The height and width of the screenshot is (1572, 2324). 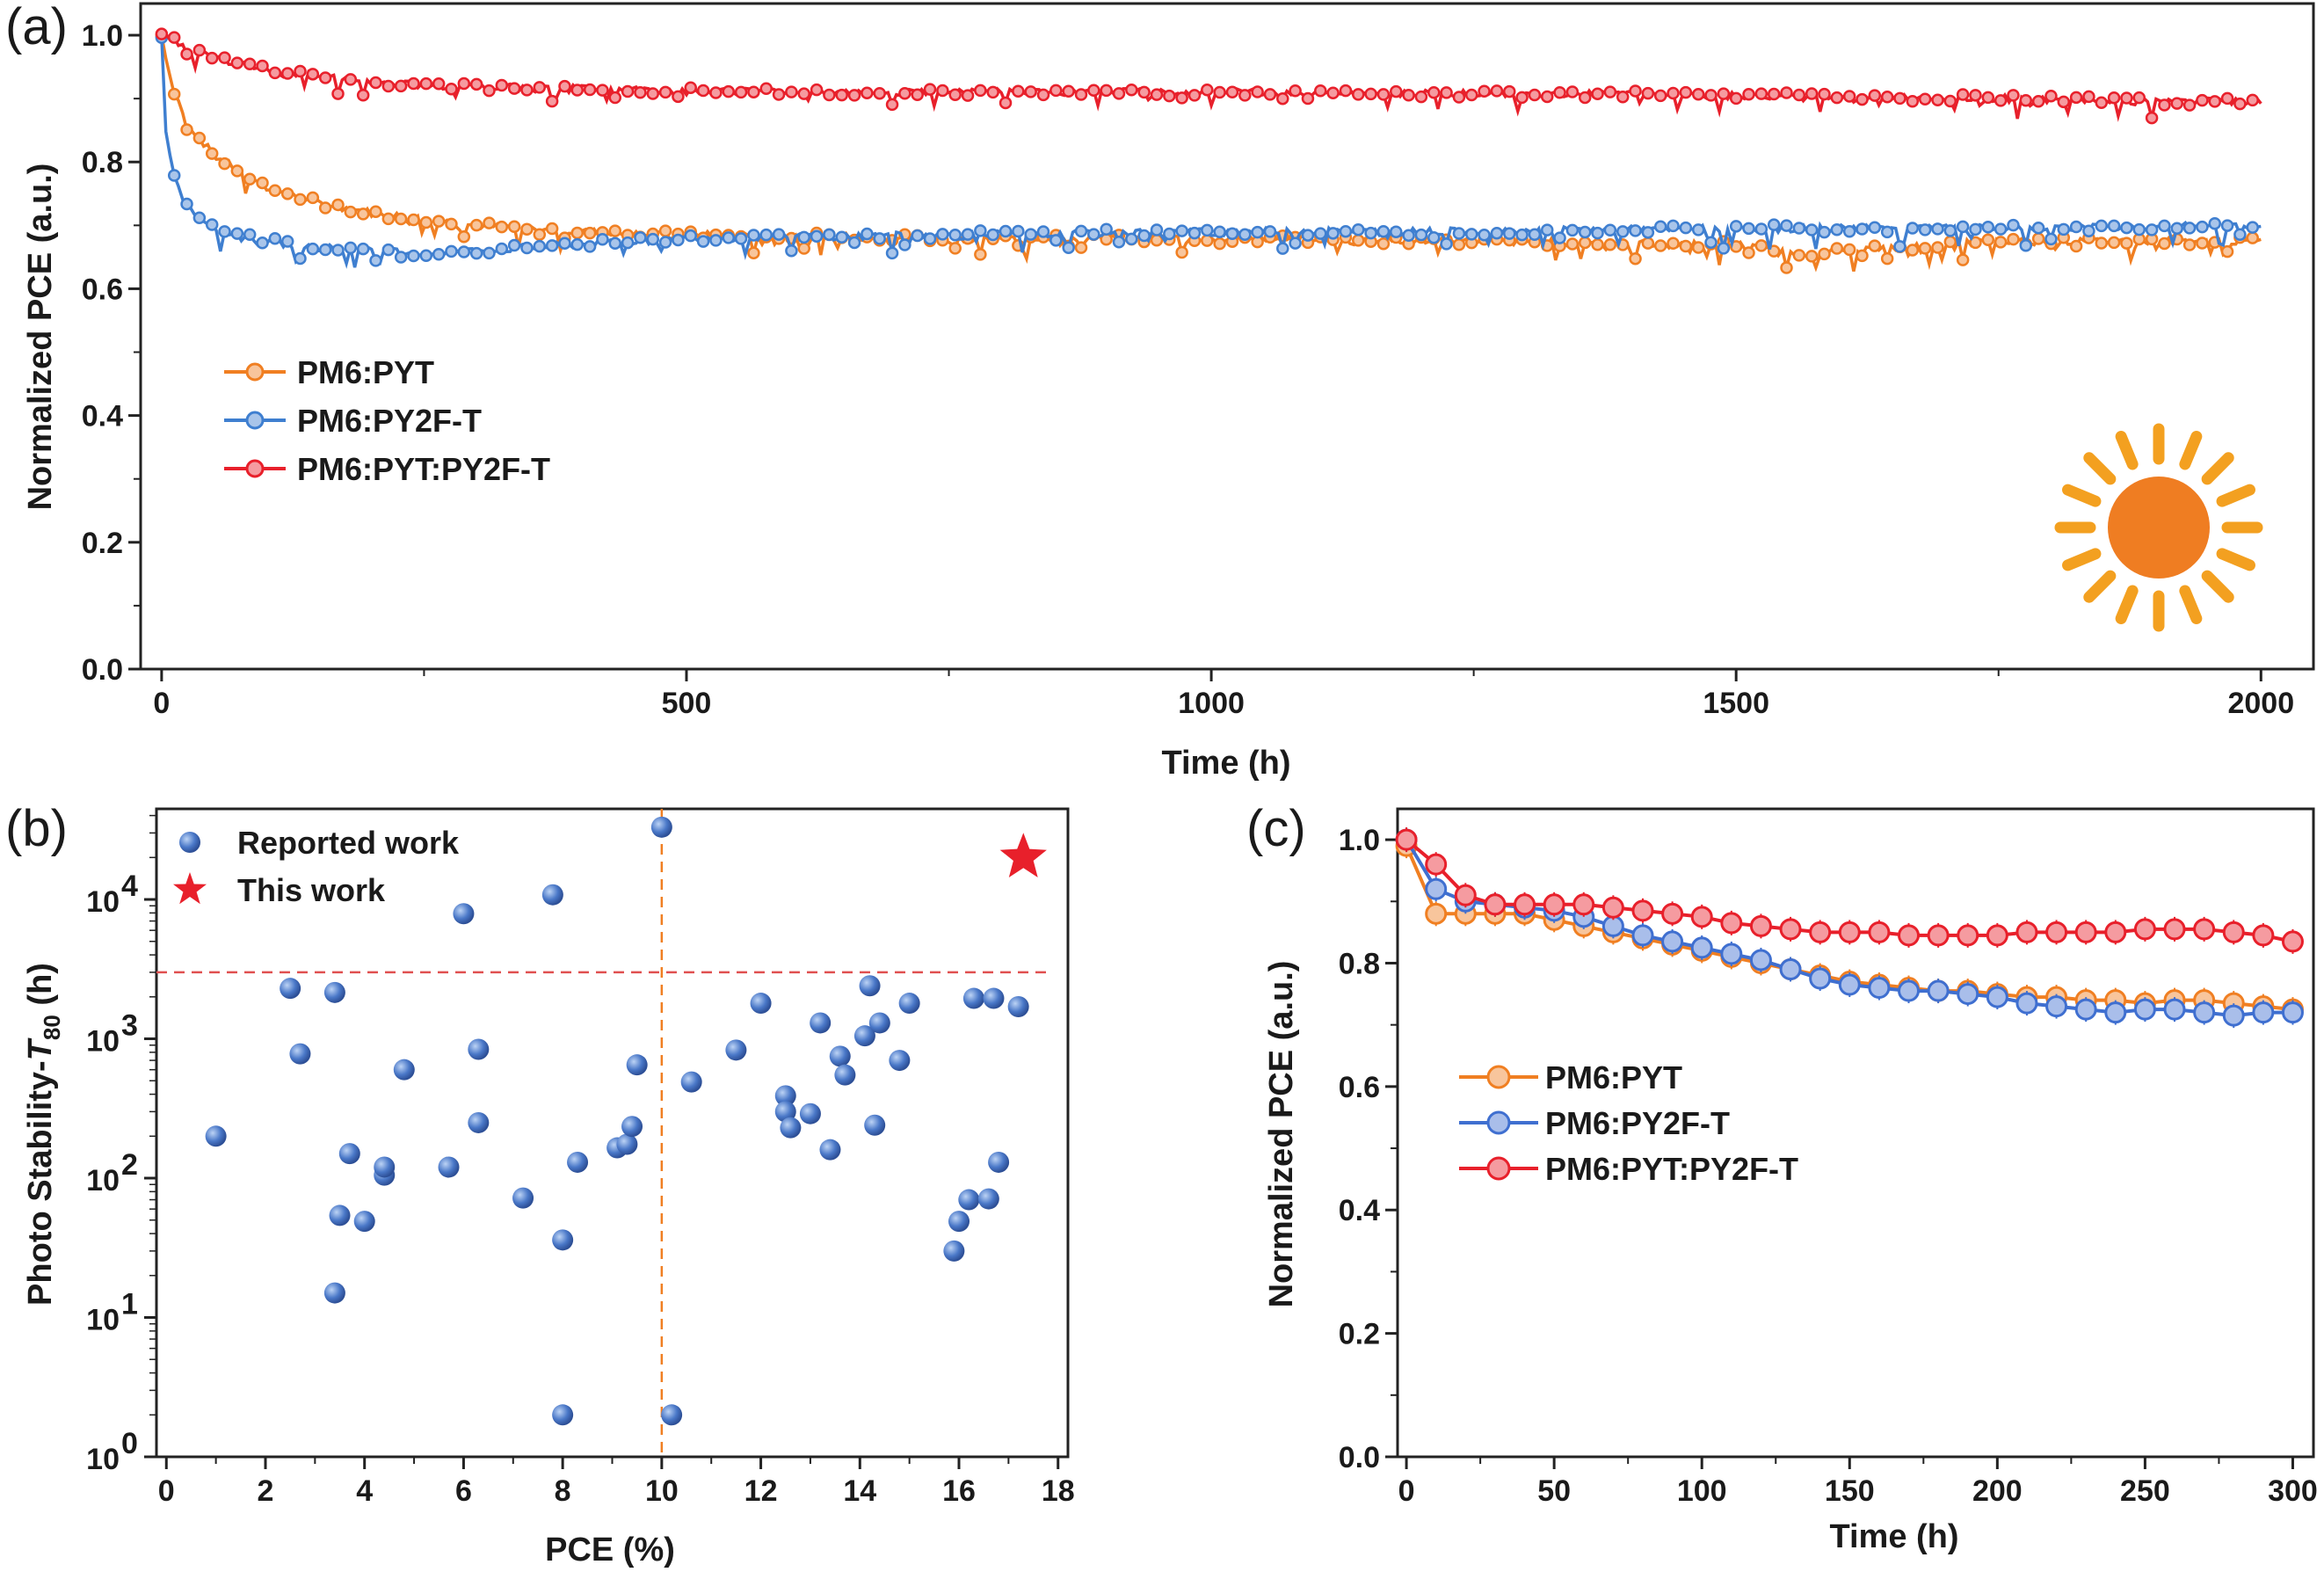 I want to click on series-pm6-pyt-py2f-t, so click(x=1849, y=890).